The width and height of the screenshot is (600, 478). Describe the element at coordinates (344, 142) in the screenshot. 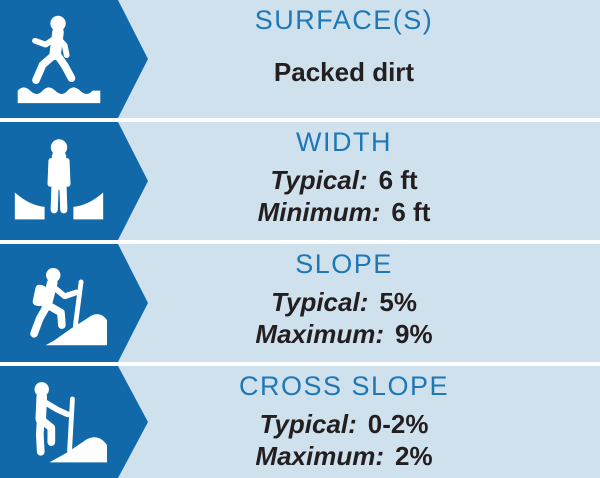

I see `section-title: WIDTH` at that location.